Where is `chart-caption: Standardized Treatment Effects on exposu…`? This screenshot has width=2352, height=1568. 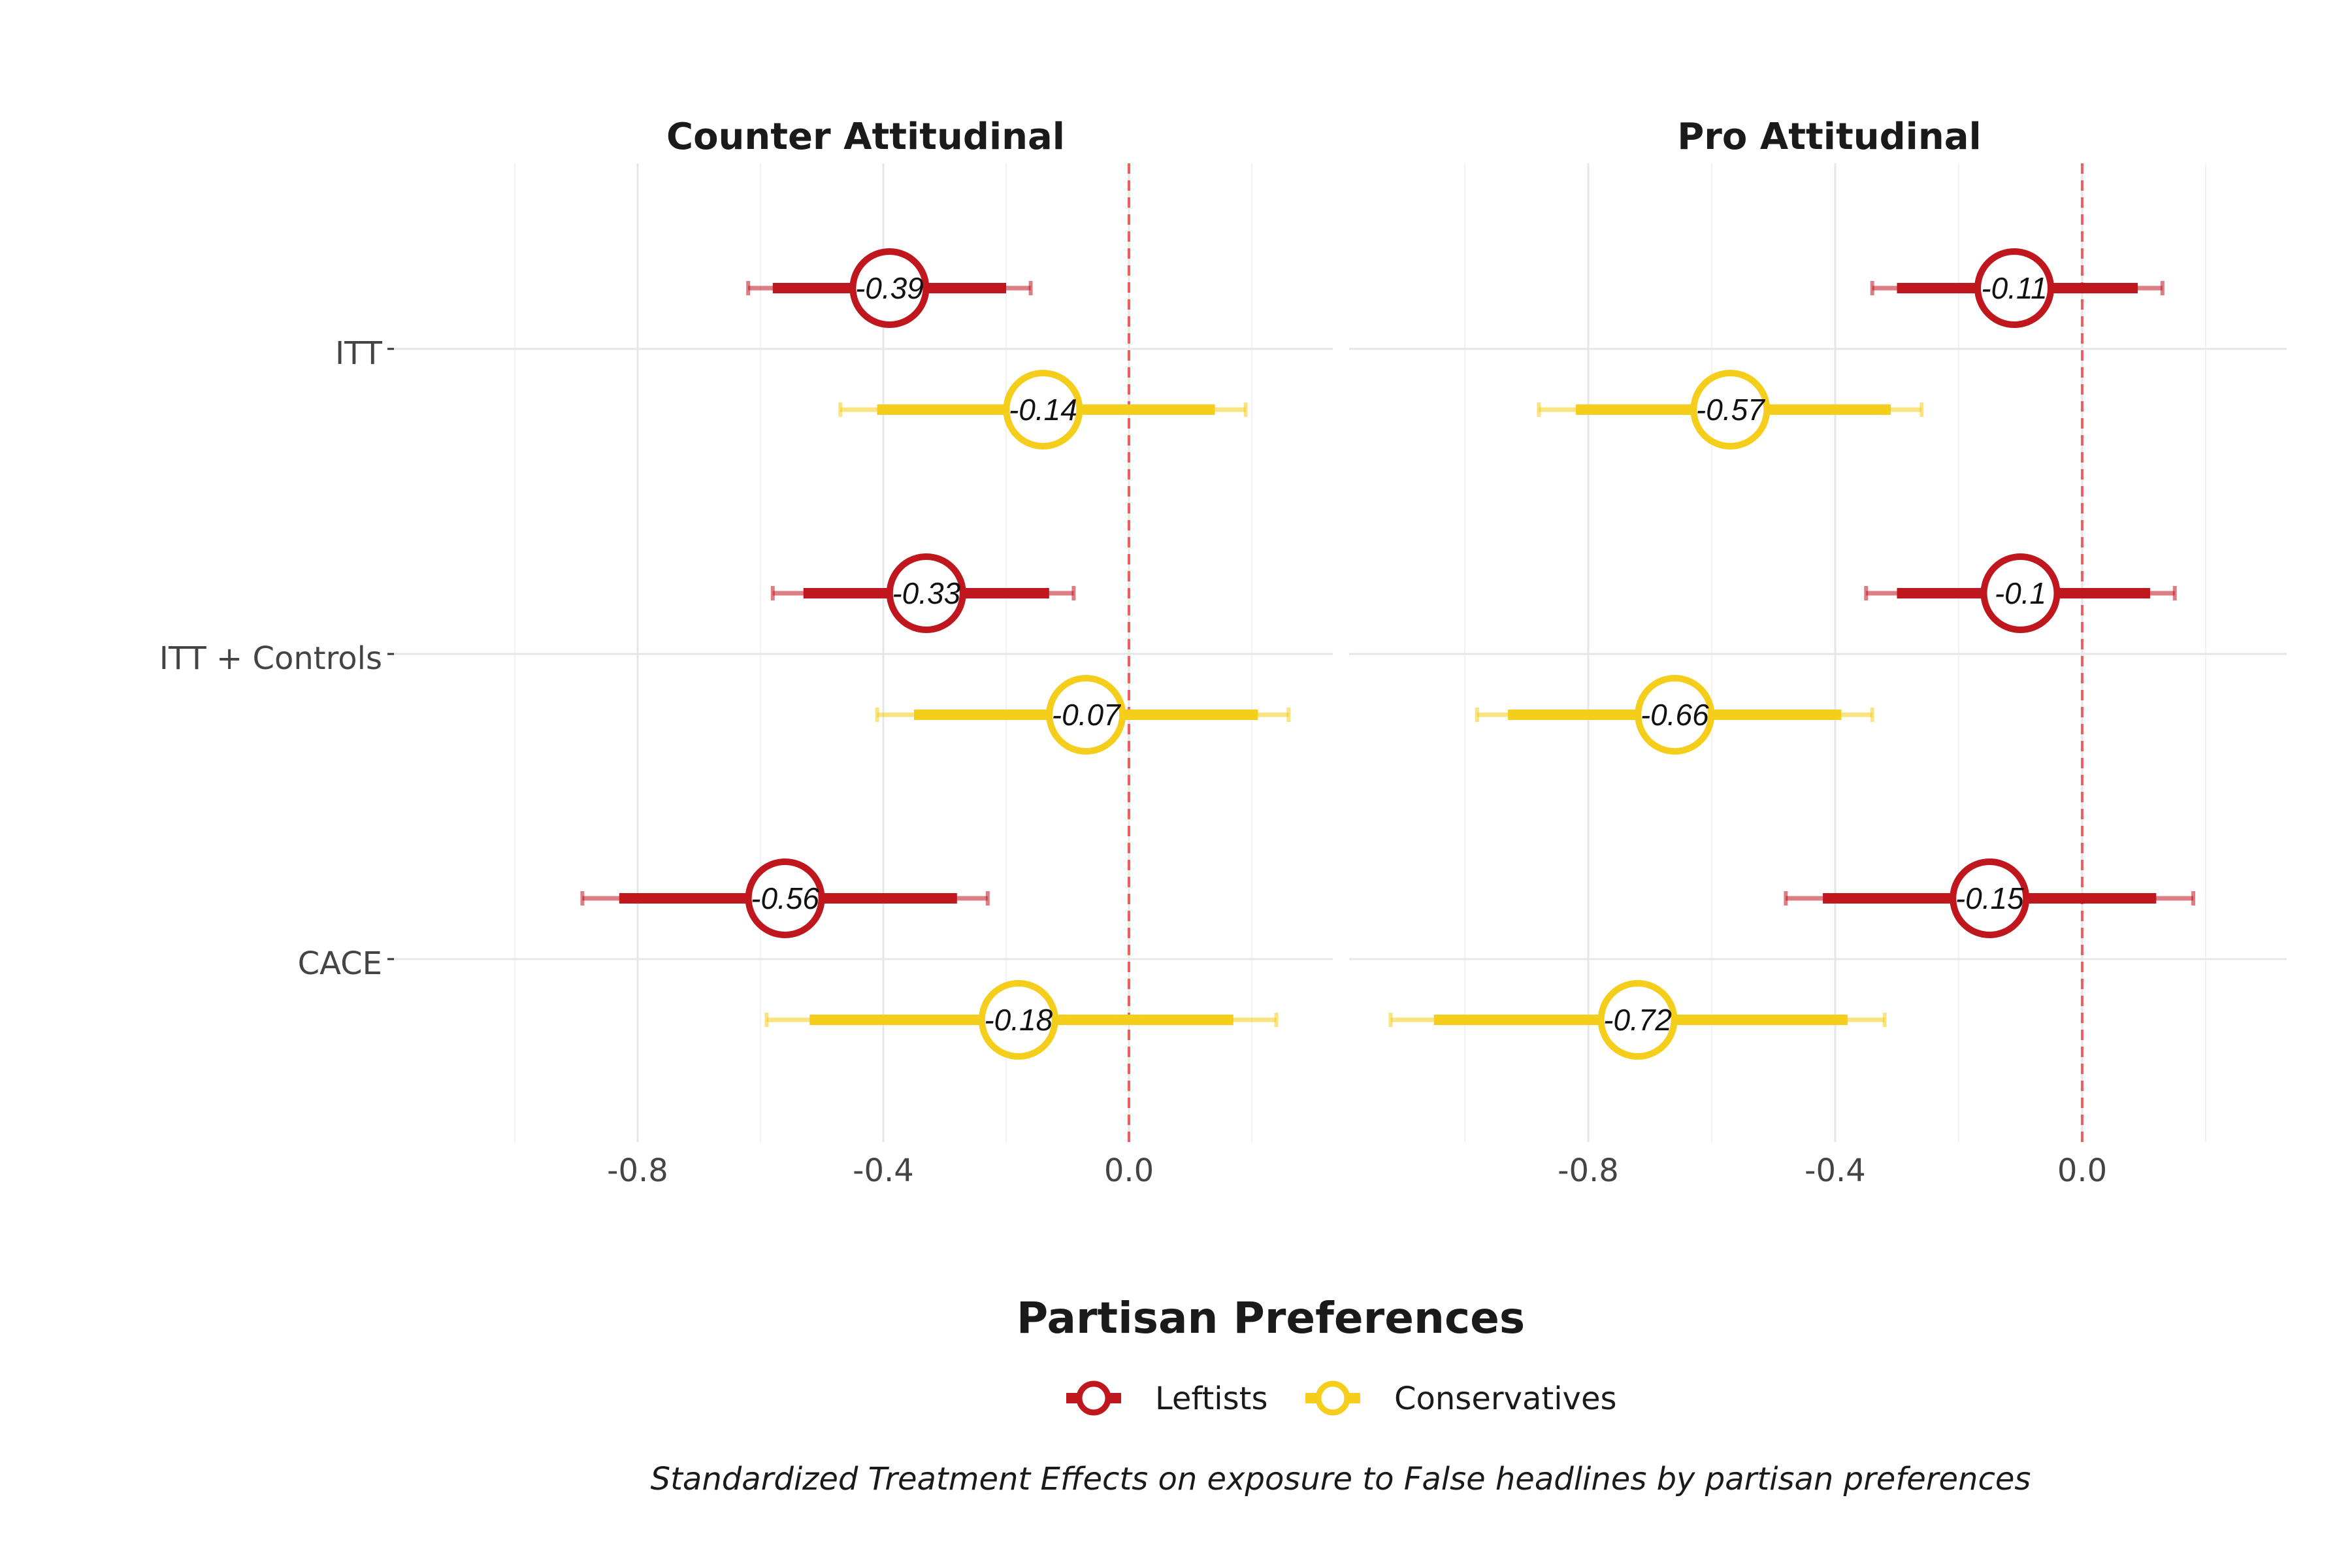 chart-caption: Standardized Treatment Effects on exposu… is located at coordinates (1341, 1479).